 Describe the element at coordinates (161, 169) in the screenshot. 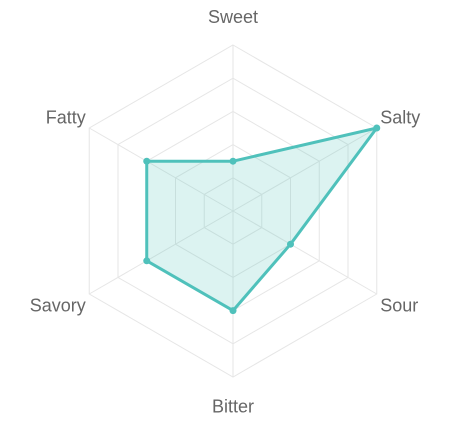

I see `spoke-fatty` at that location.